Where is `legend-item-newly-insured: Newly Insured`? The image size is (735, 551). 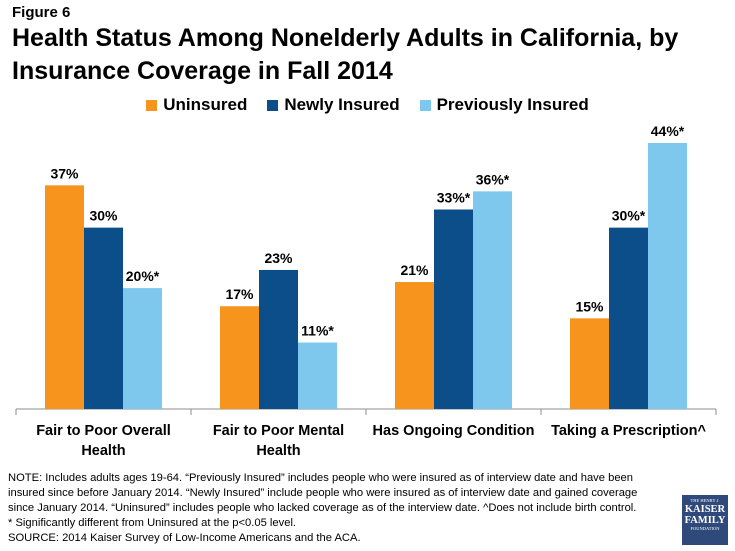
legend-item-newly-insured: Newly Insured is located at coordinates (333, 105).